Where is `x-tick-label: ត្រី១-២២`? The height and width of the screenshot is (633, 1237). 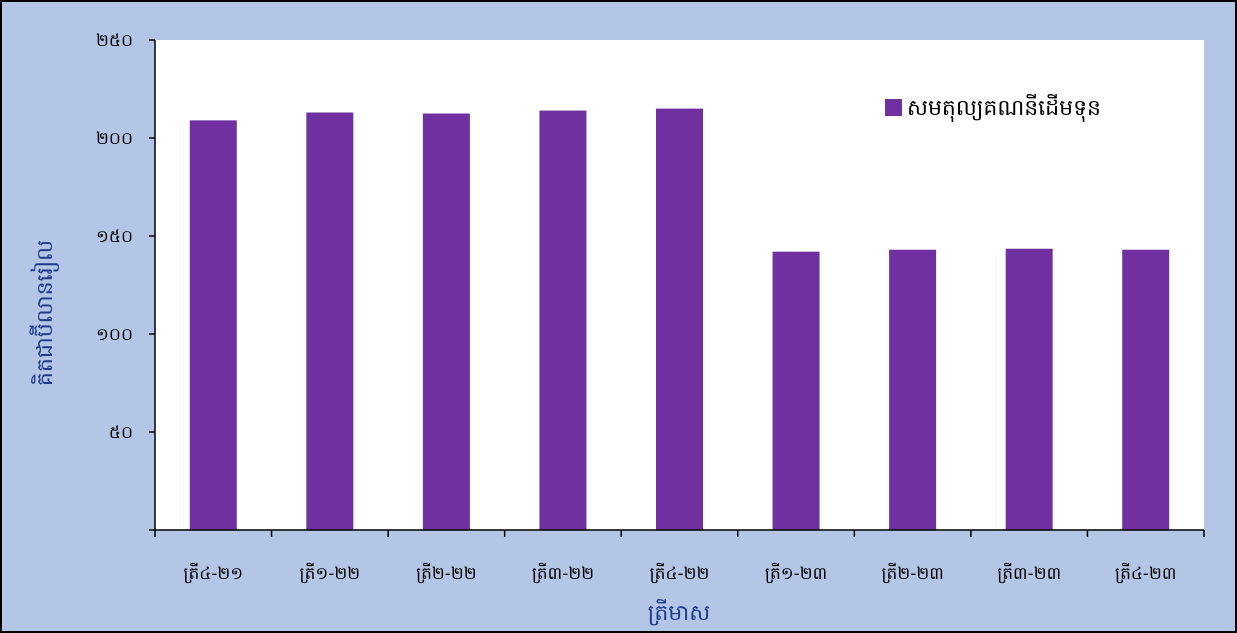 x-tick-label: ត្រី១-២២ is located at coordinates (330, 573).